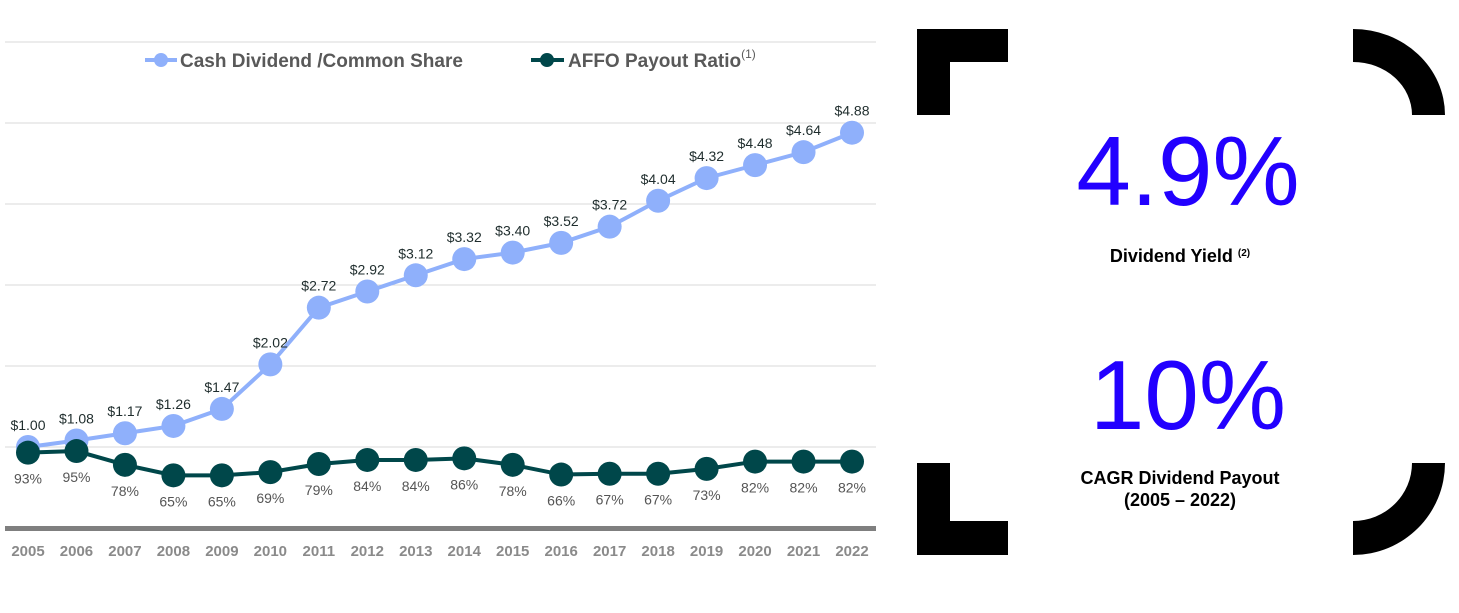 This screenshot has width=1459, height=613. I want to click on data-label: $1.17, so click(124, 411).